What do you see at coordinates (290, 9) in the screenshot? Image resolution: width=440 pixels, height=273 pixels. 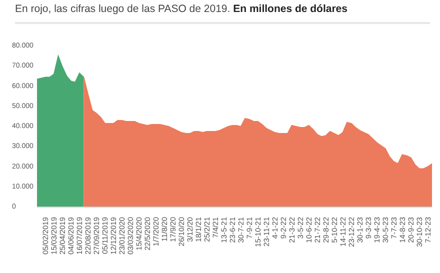 I see `chart-subtitle: En millones de dólares` at bounding box center [290, 9].